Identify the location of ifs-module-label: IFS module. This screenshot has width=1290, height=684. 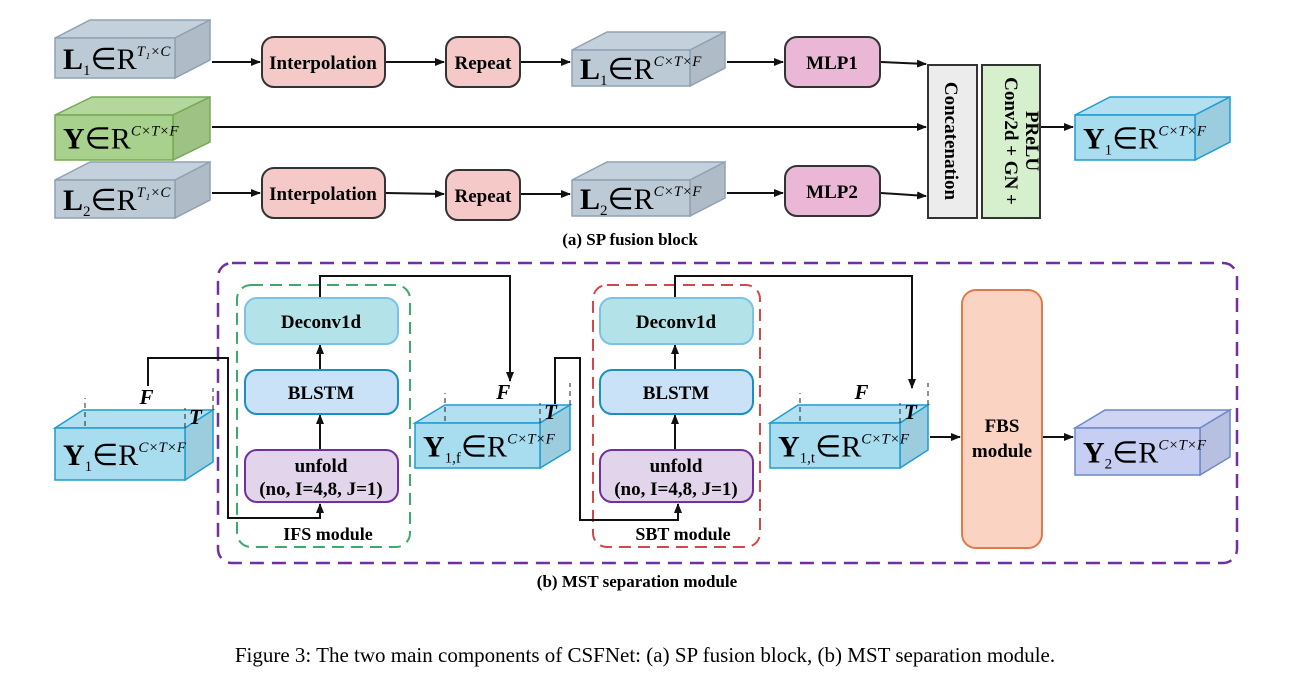
(328, 534).